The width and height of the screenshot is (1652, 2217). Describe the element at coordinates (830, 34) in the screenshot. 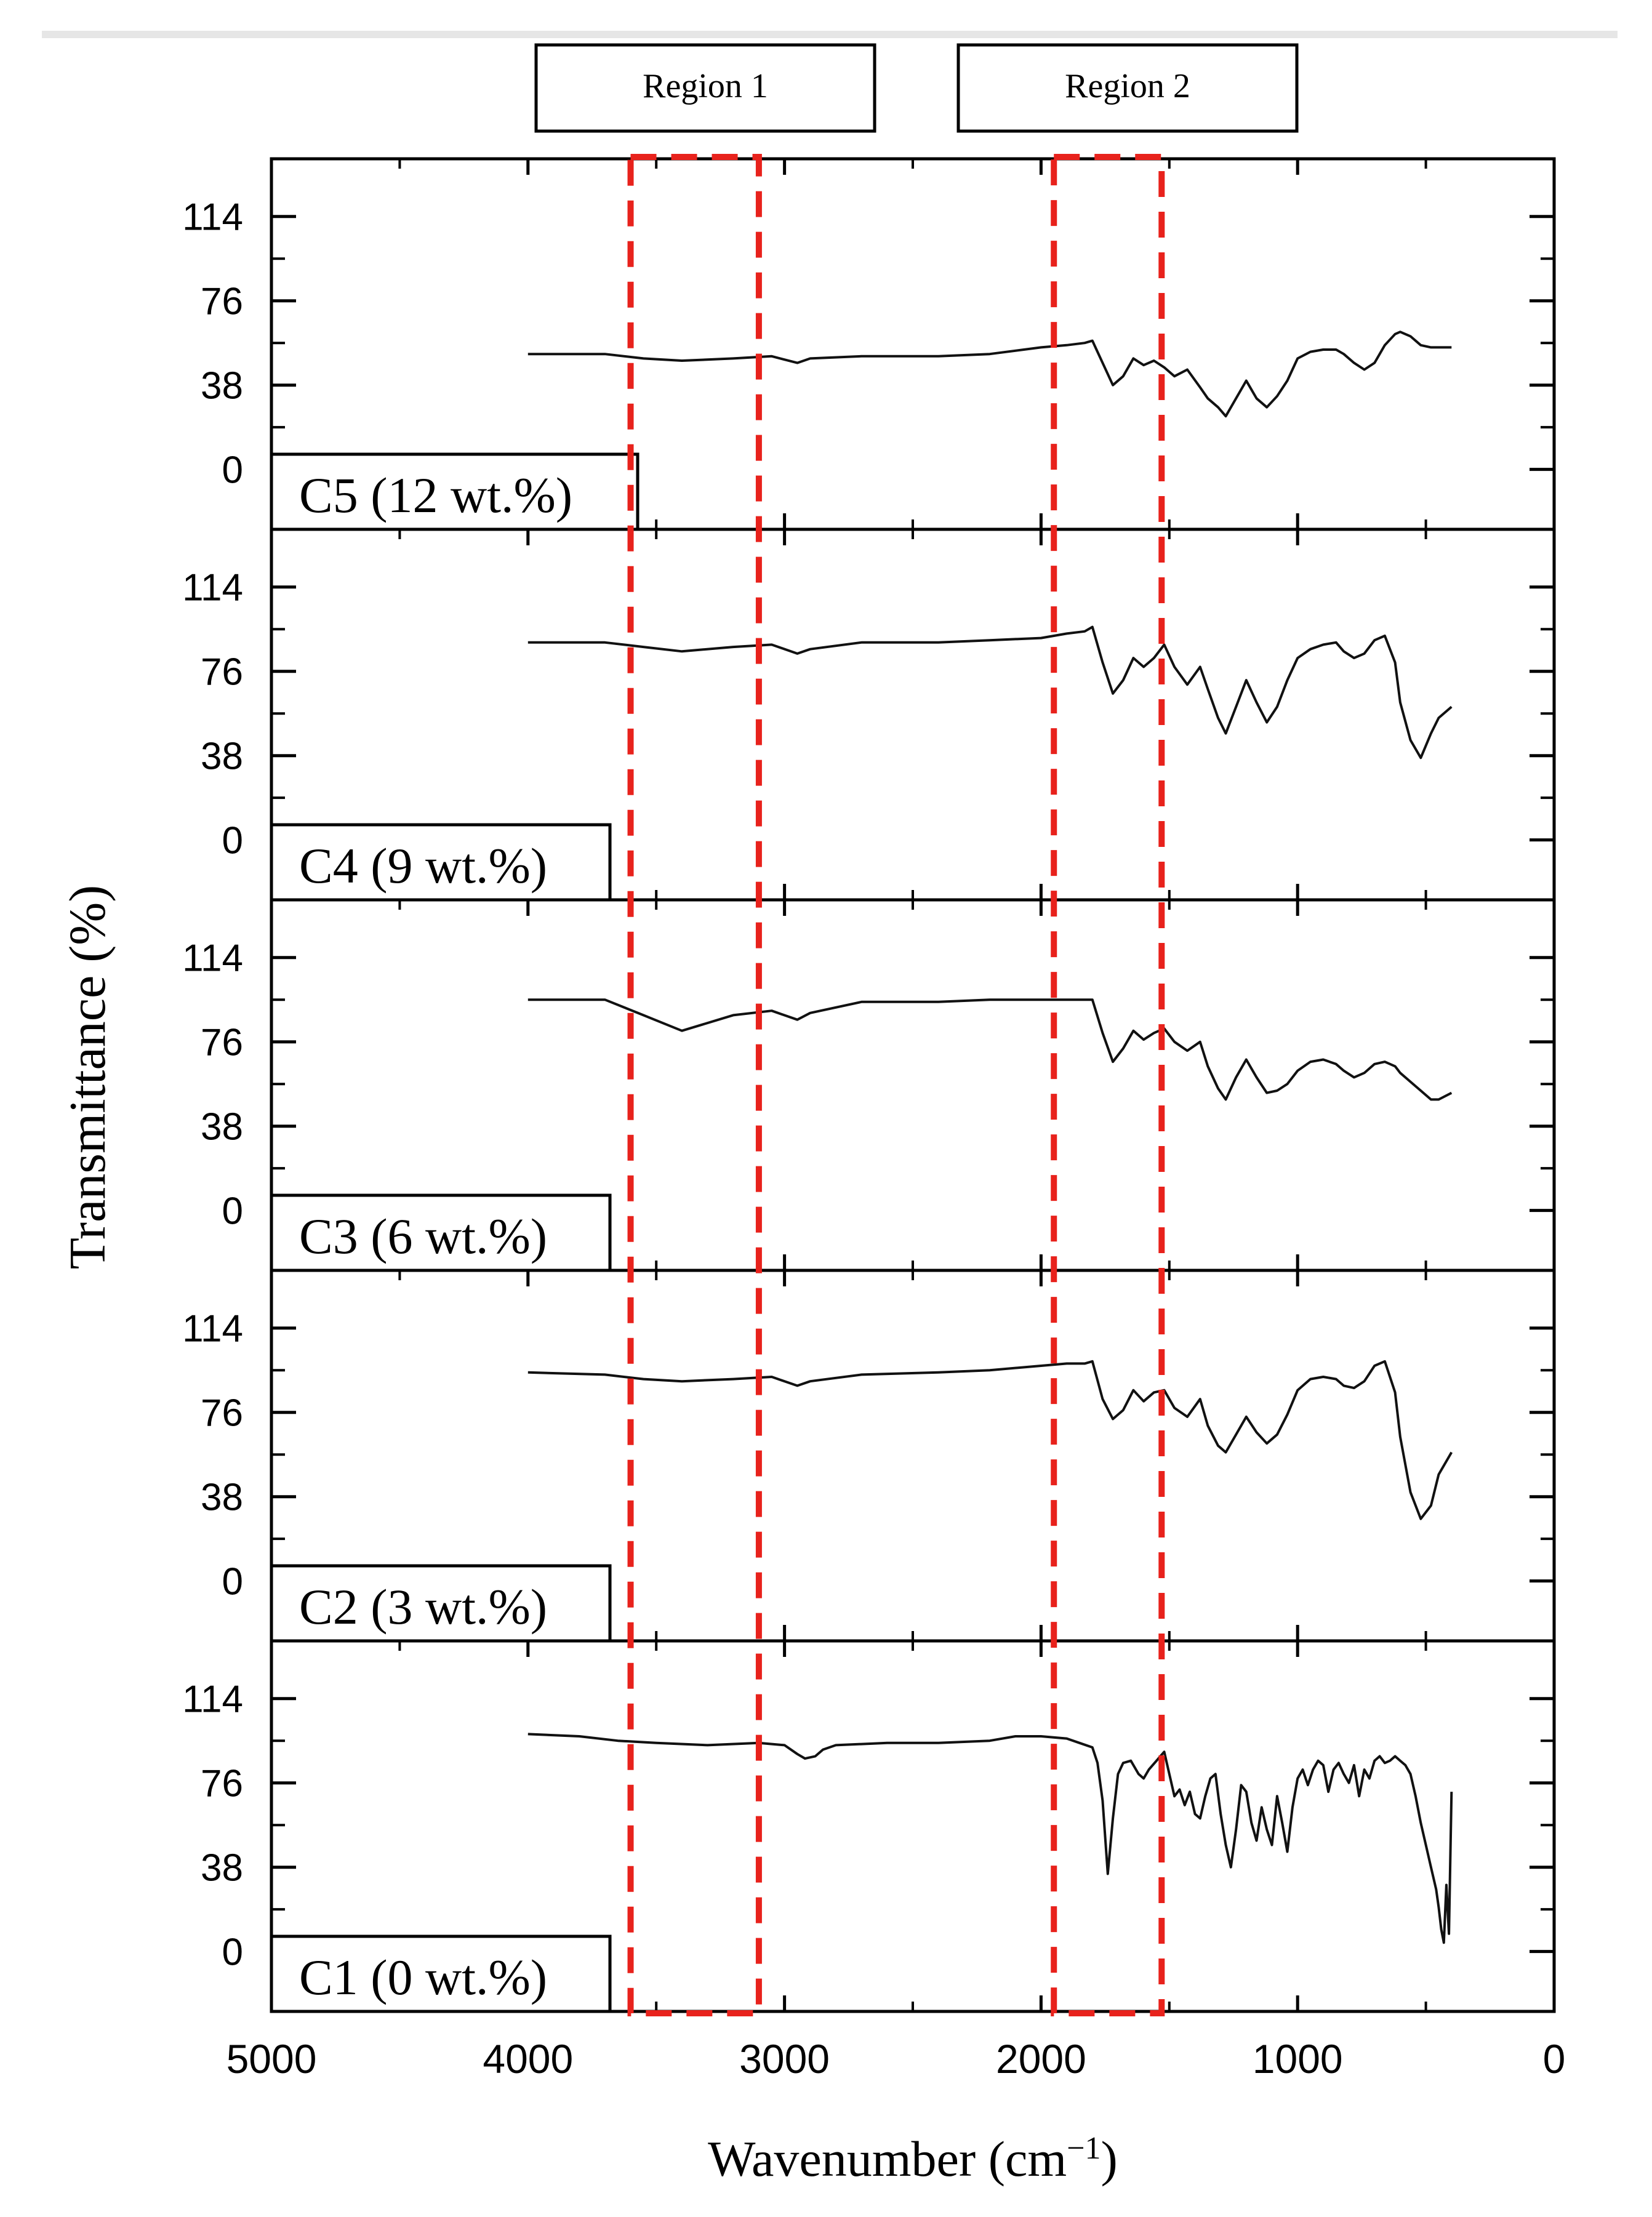

I see `top-rule` at that location.